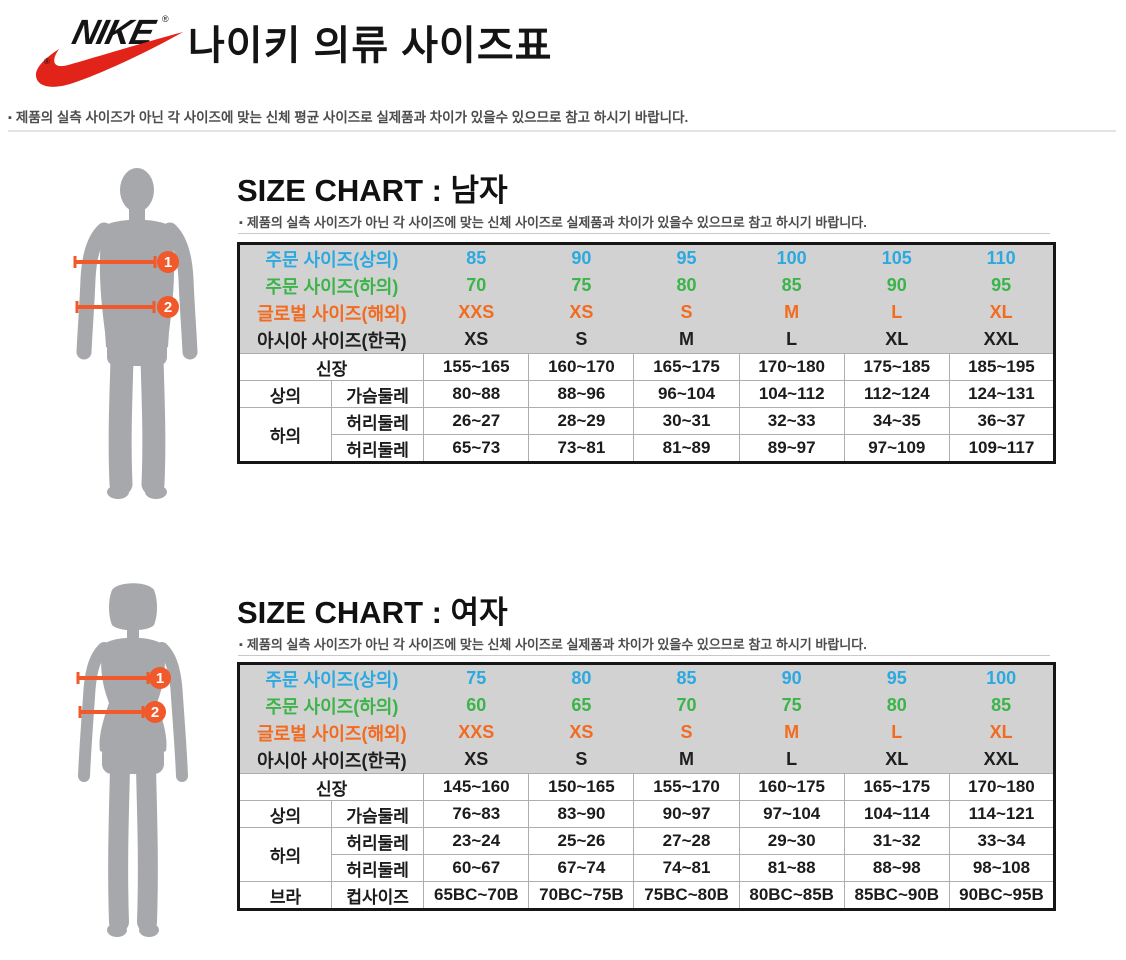  What do you see at coordinates (1002, 340) in the screenshot?
I see `size-value-cell: XXL` at bounding box center [1002, 340].